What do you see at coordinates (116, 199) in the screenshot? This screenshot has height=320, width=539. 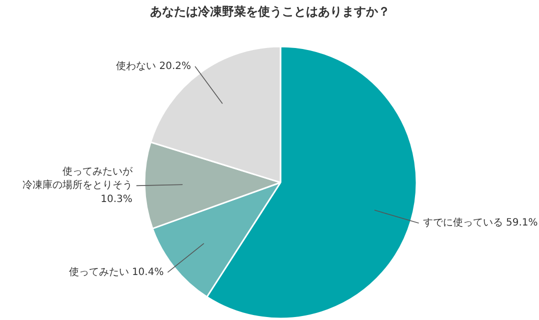 I see `data-label: 10.3%` at bounding box center [116, 199].